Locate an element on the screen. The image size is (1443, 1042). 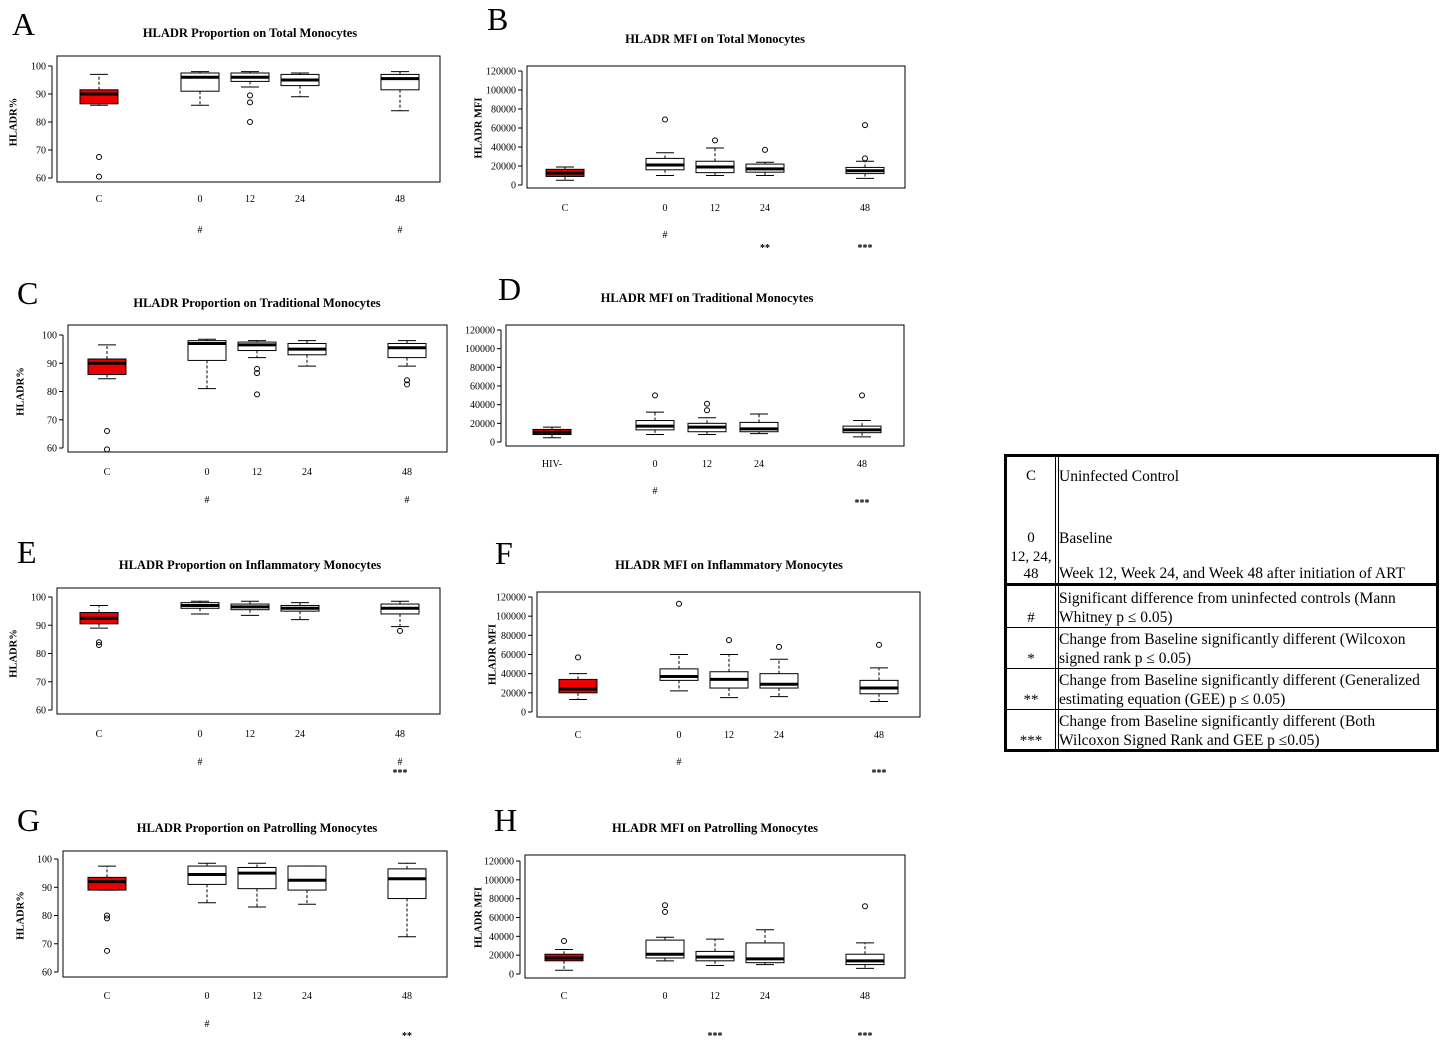
legend-code: # is located at coordinates (1031, 618).